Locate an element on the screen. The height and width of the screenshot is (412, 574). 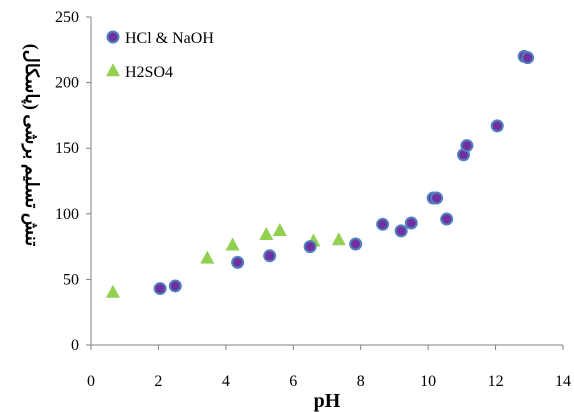
y-tick-label: 200 is located at coordinates (67, 83).